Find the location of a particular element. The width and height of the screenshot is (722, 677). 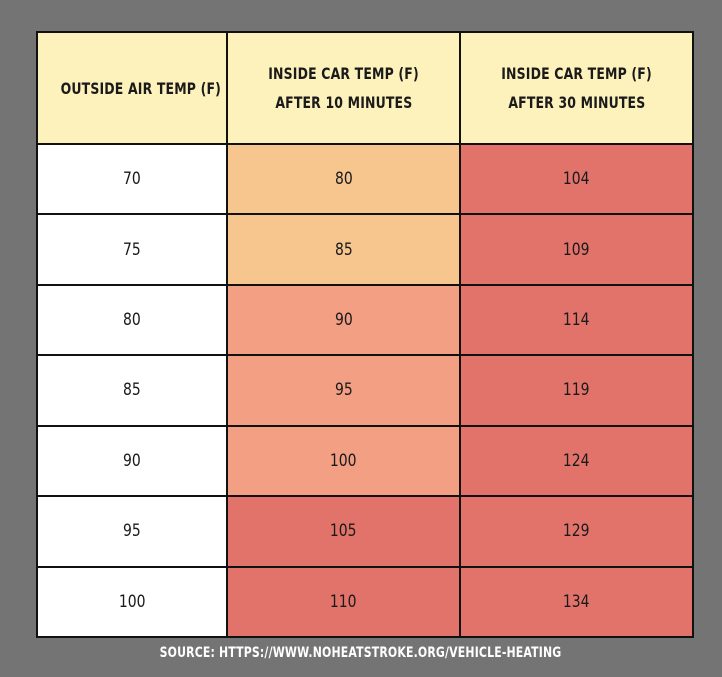

cell-value: 124 is located at coordinates (576, 460).